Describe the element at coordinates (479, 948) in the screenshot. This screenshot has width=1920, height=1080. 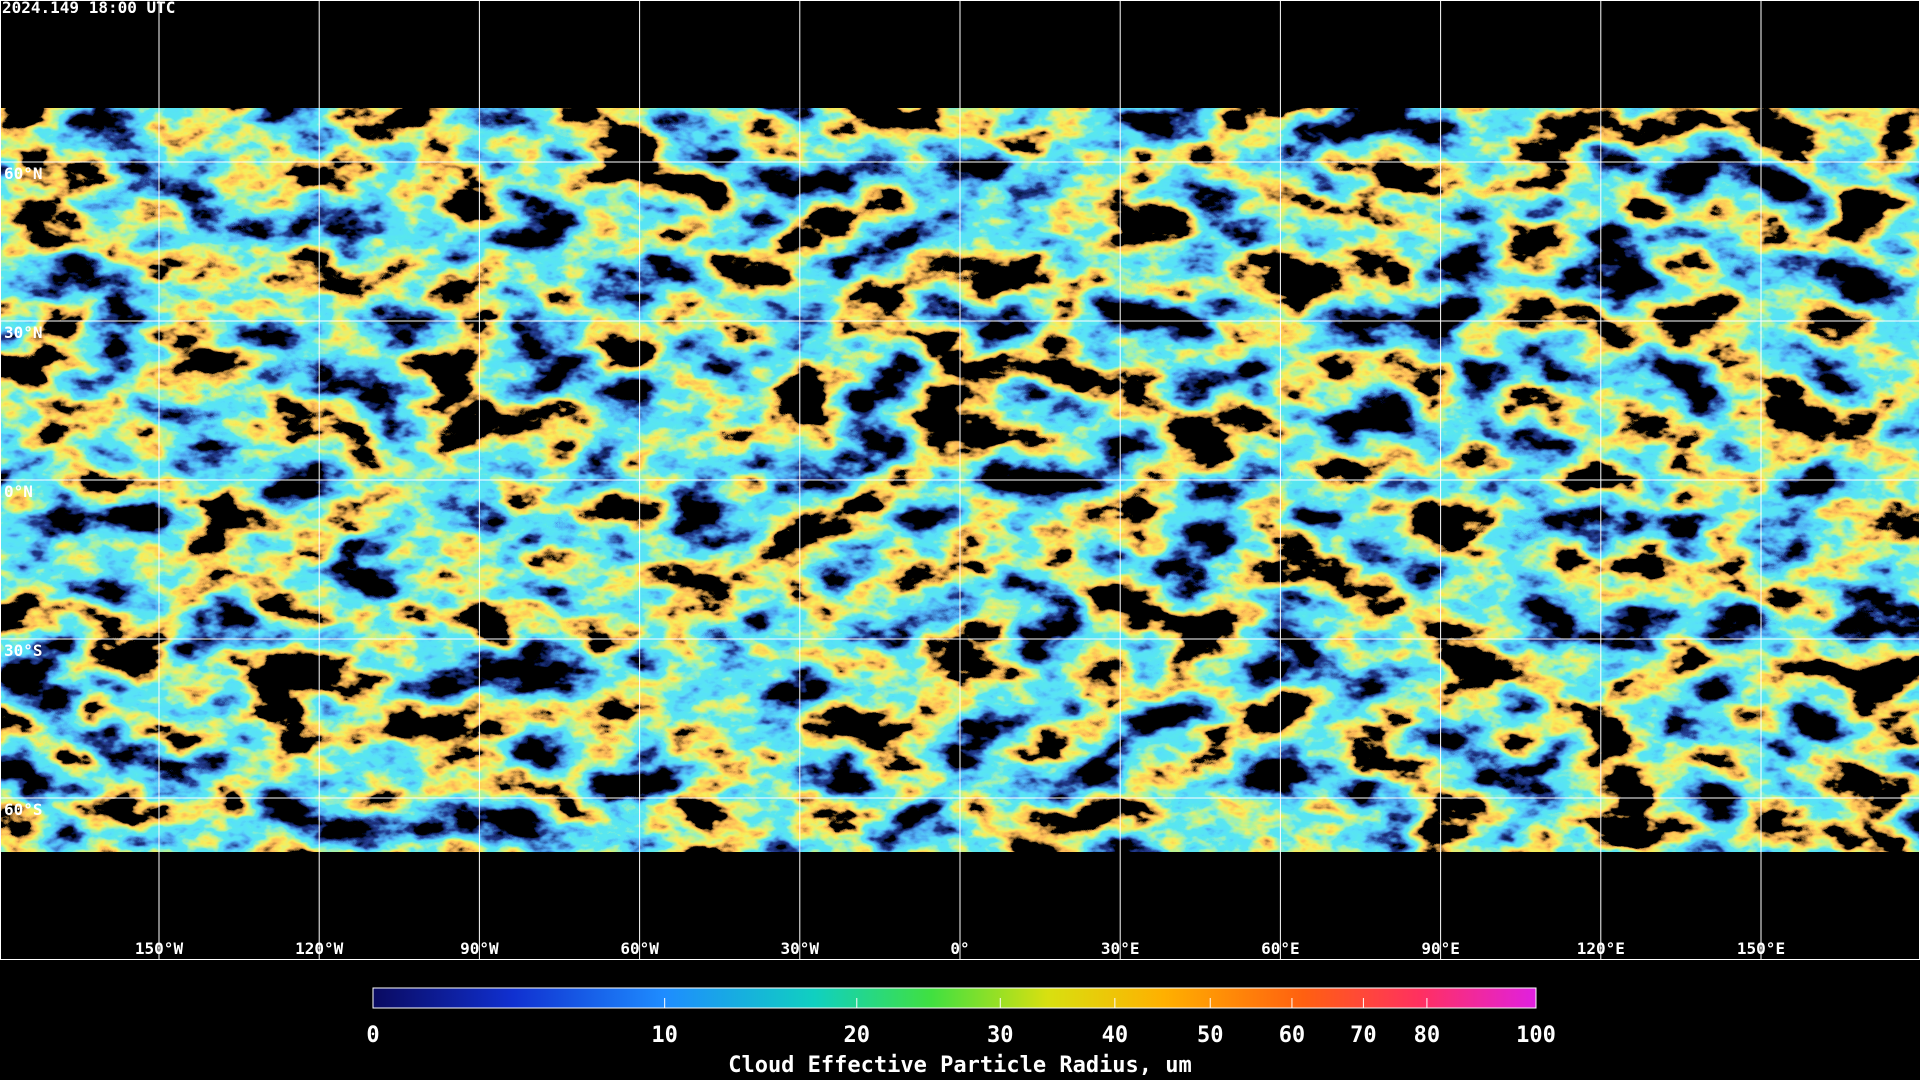
I see `longitude-label: 90°W` at that location.